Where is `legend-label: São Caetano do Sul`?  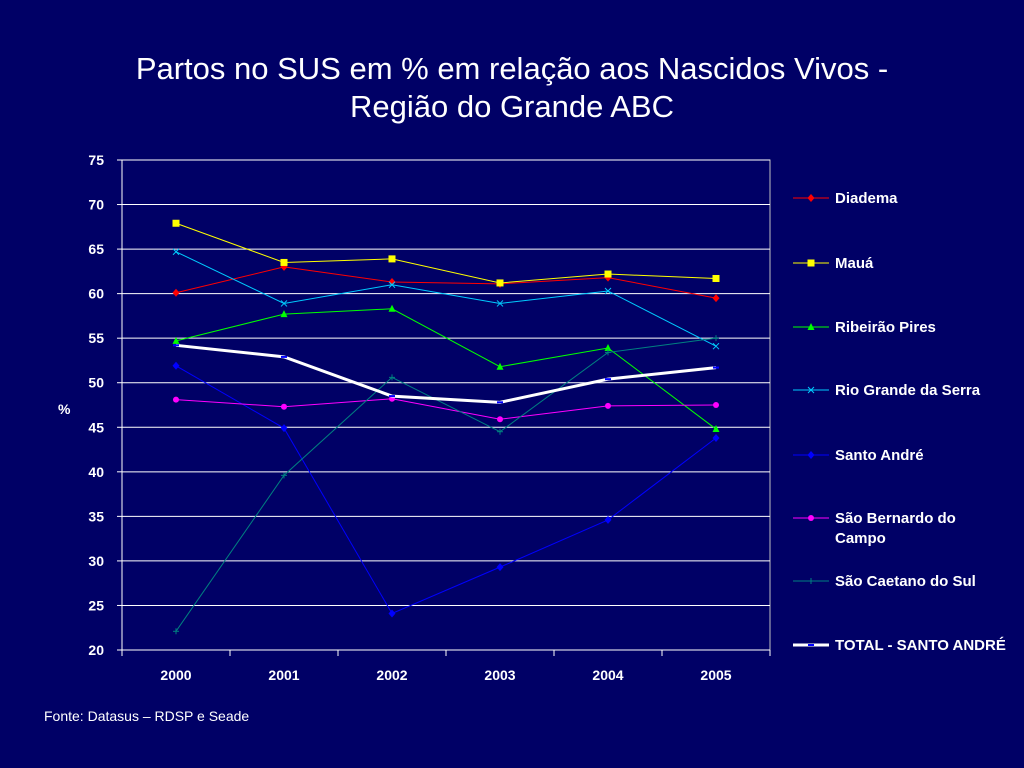
legend-label: São Caetano do Sul is located at coordinates (905, 581).